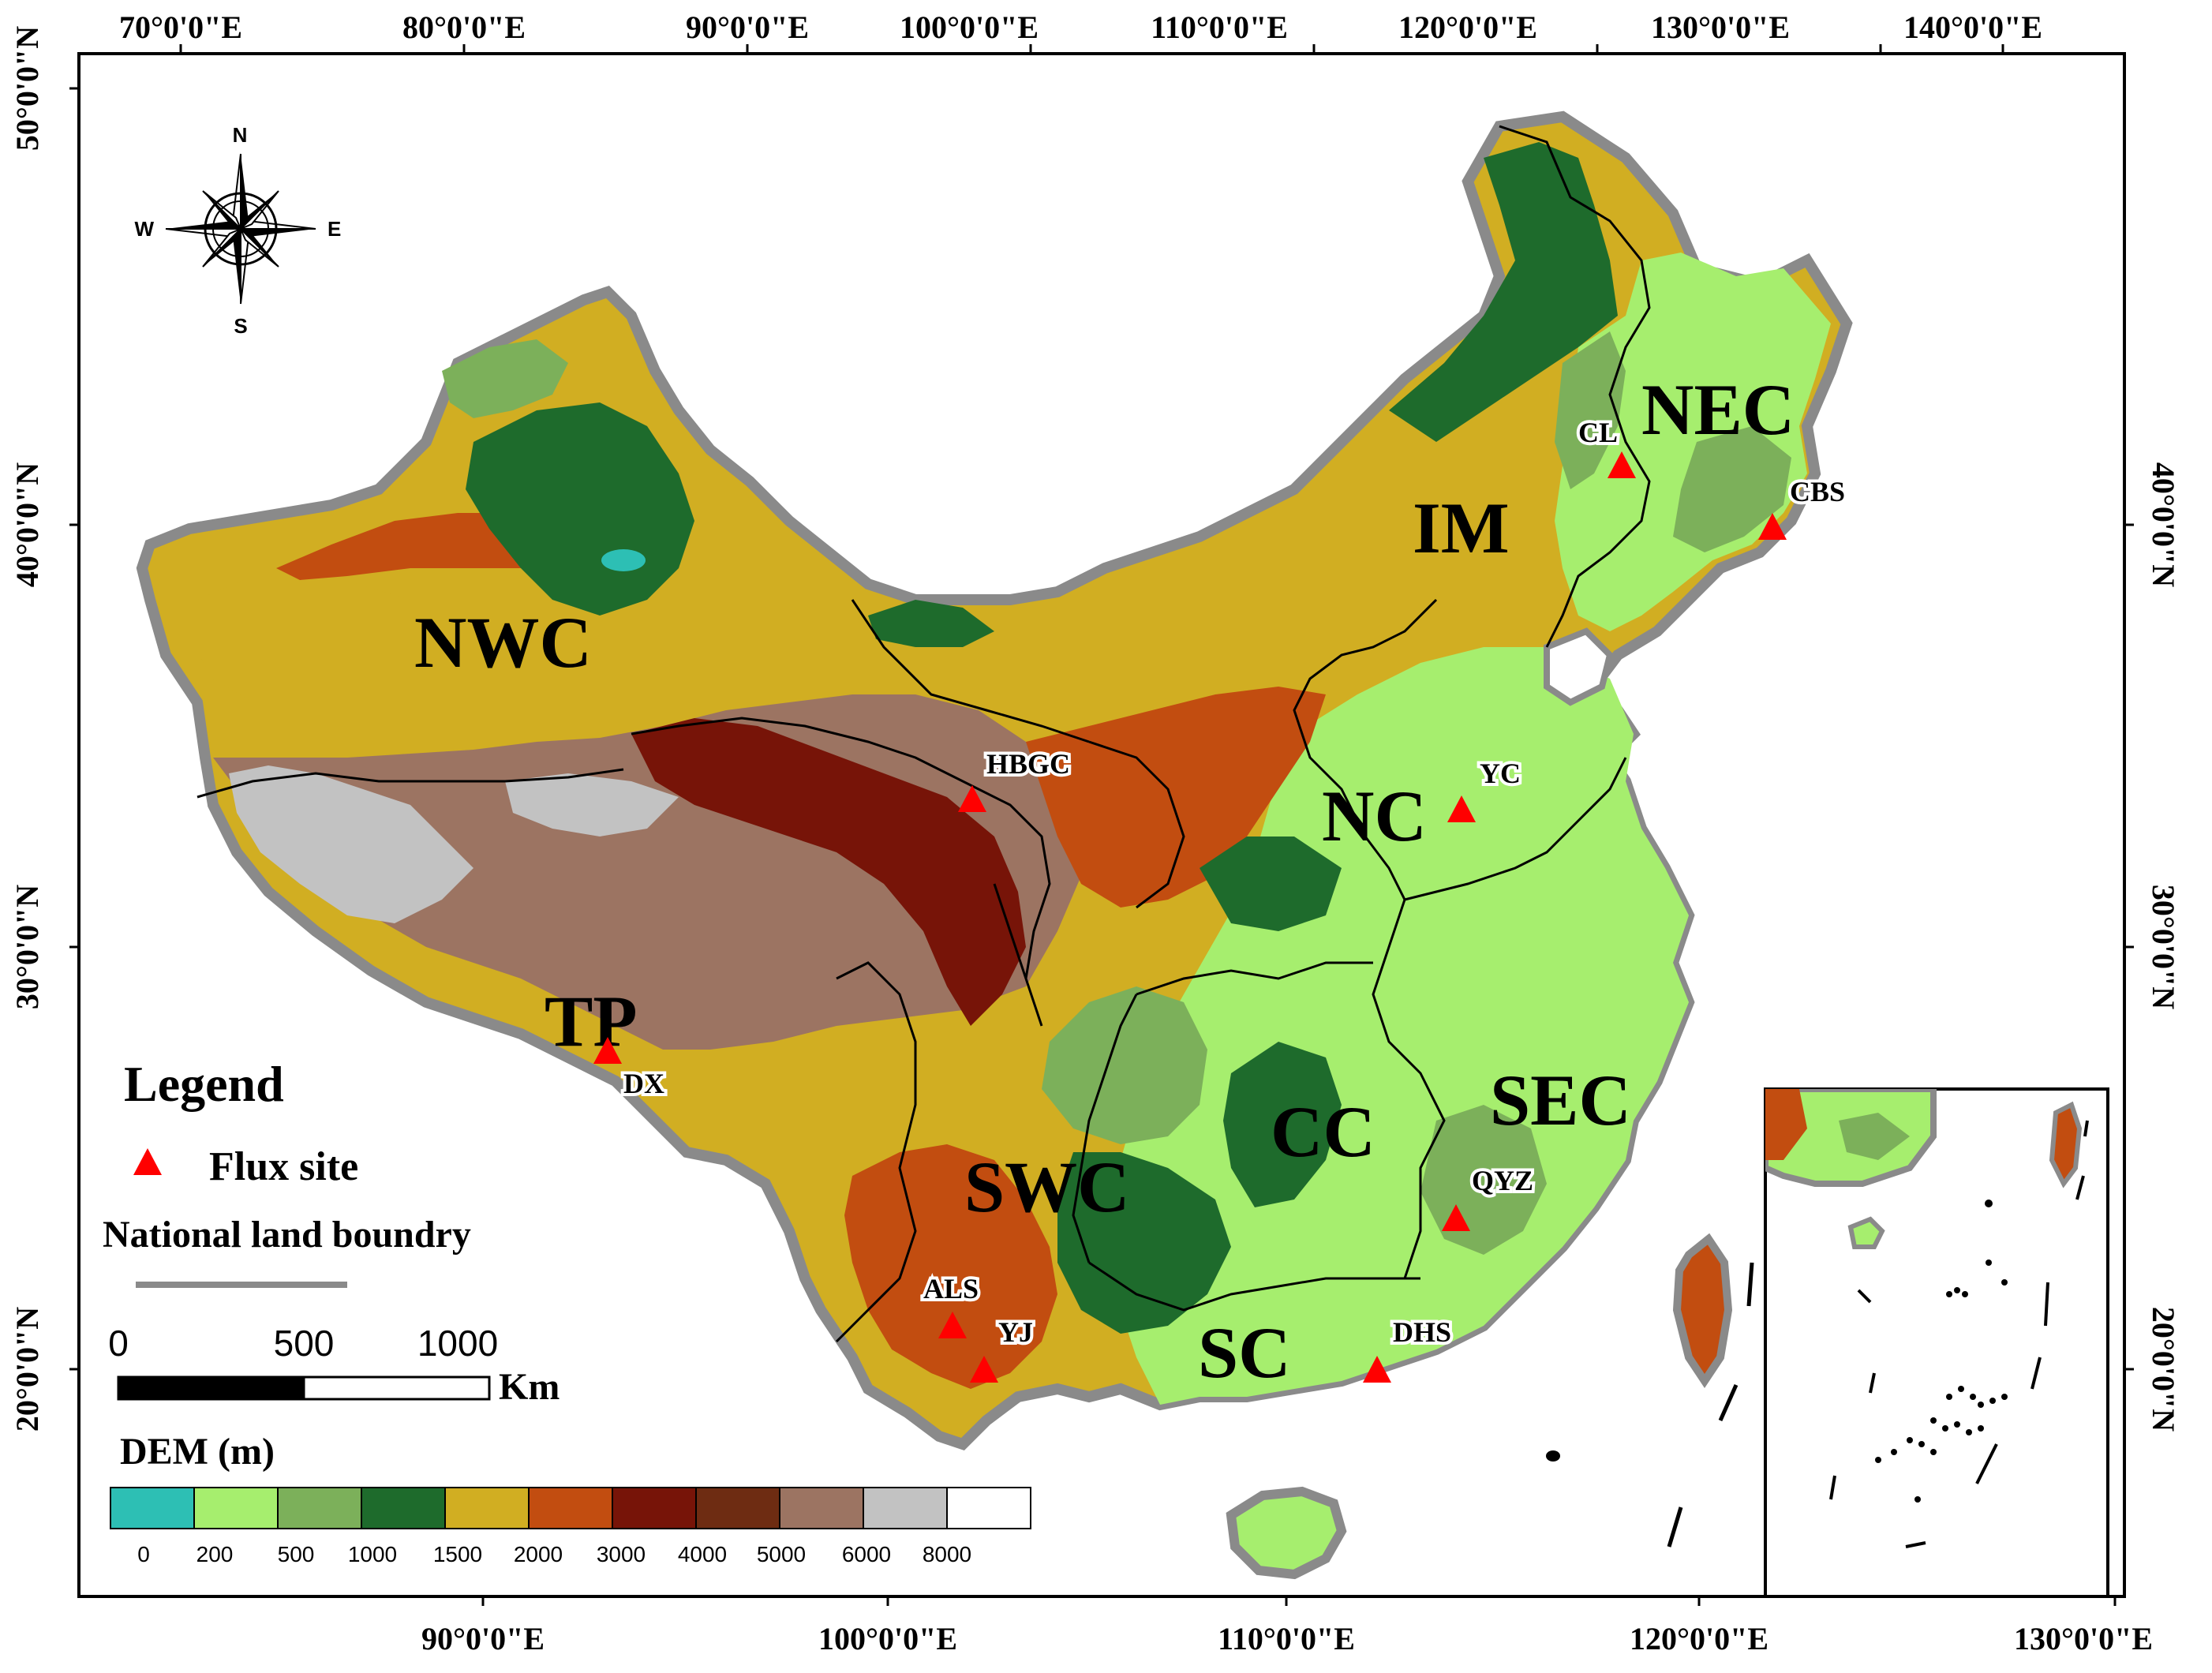 Image resolution: width=2212 pixels, height=1673 pixels. I want to click on flux-site-marker-cl, so click(1622, 464).